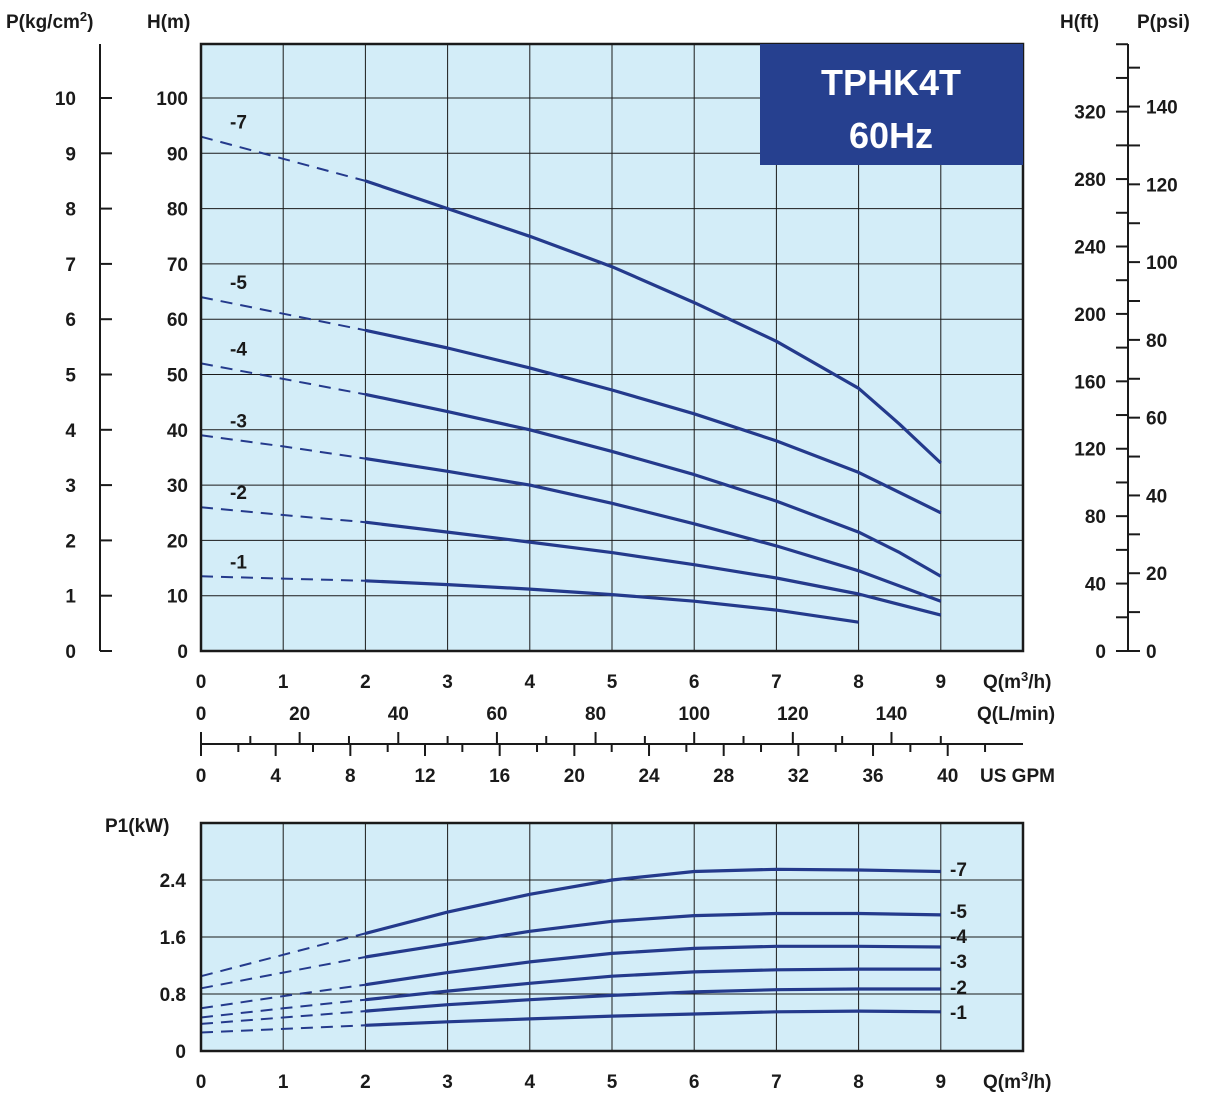  I want to click on model-frequency: 60Hz, so click(891, 135).